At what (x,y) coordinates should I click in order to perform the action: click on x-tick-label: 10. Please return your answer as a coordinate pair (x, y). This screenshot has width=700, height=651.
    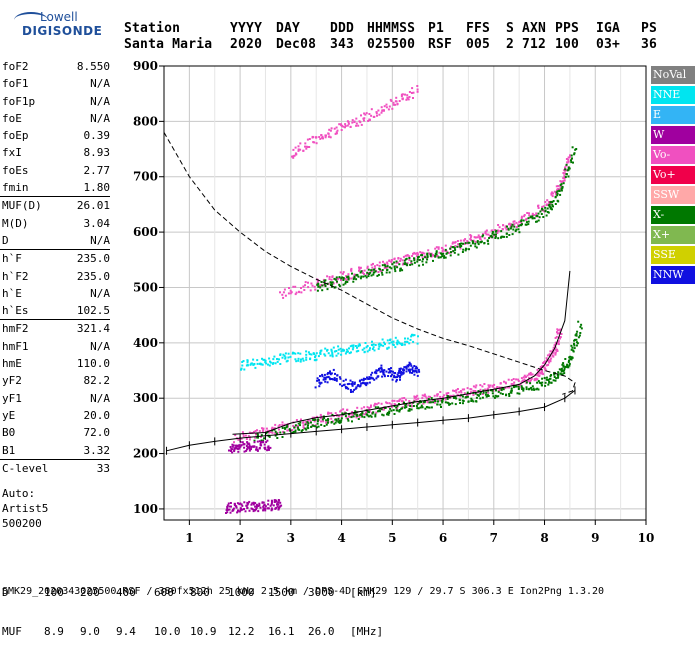
    Looking at the image, I should click on (646, 538).